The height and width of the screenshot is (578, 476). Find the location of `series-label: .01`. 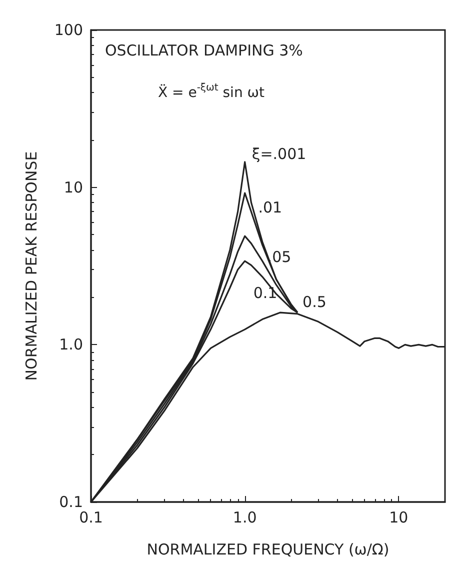

series-label: .01 is located at coordinates (270, 207).